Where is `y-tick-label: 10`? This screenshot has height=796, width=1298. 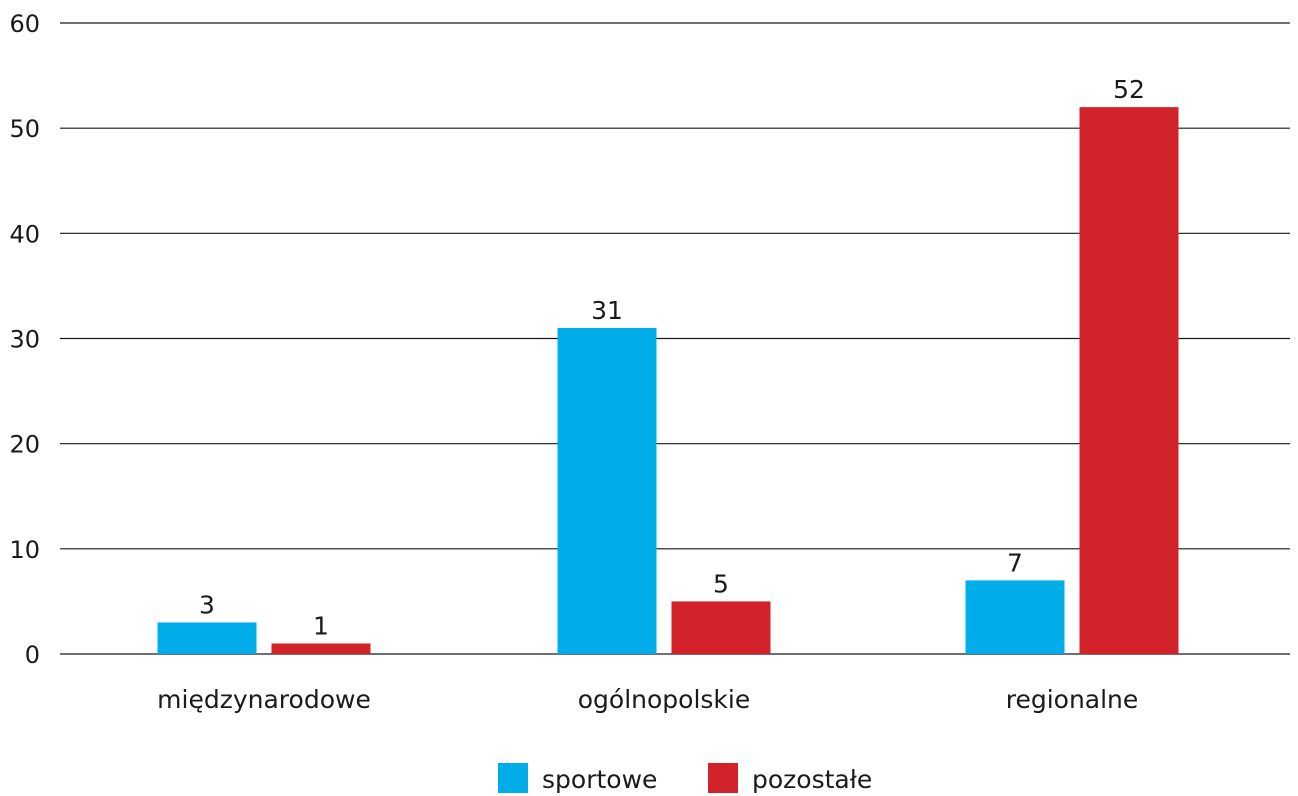 y-tick-label: 10 is located at coordinates (24, 550).